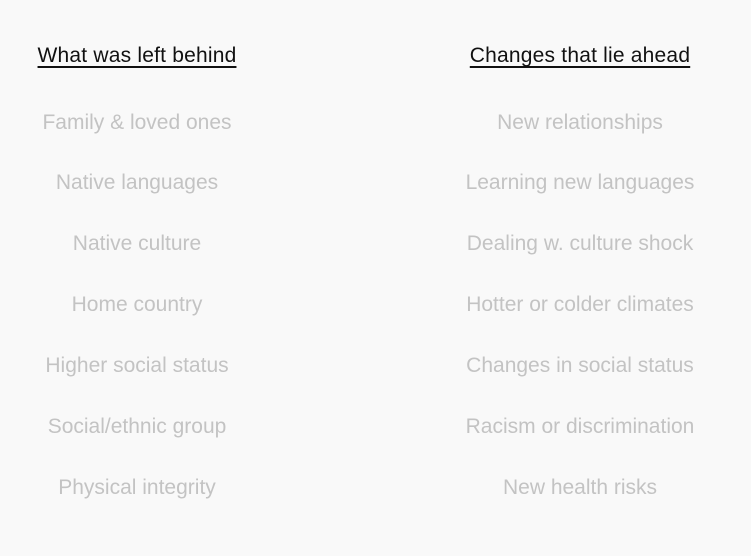  What do you see at coordinates (580, 487) in the screenshot?
I see `changes-ahead-item: New health risks` at bounding box center [580, 487].